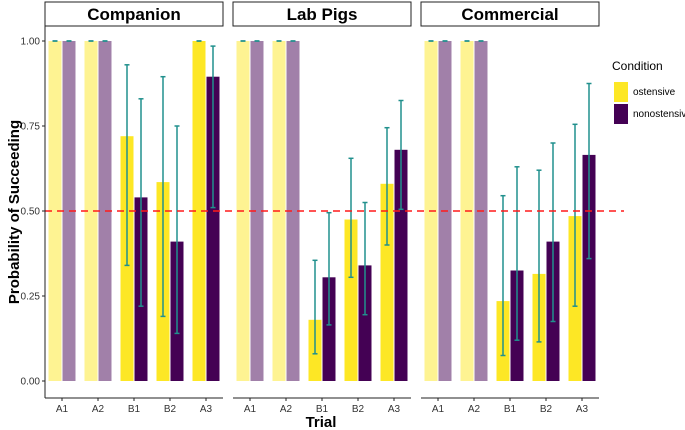 The height and width of the screenshot is (430, 685). Describe the element at coordinates (31, 382) in the screenshot. I see `y-tick-label: 0.00` at that location.